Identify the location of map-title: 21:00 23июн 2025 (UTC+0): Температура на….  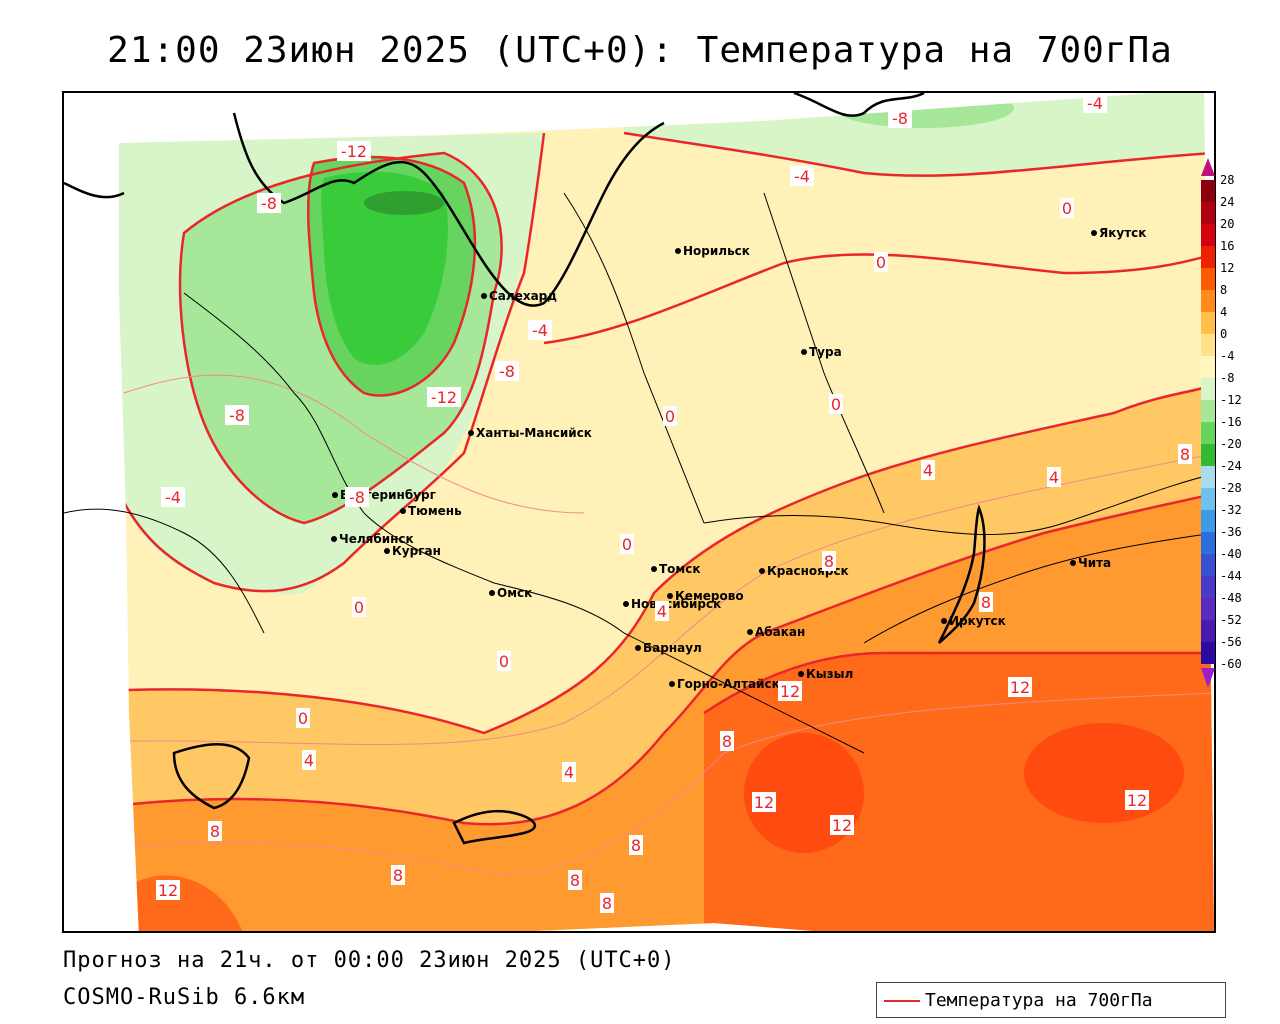
(640, 50).